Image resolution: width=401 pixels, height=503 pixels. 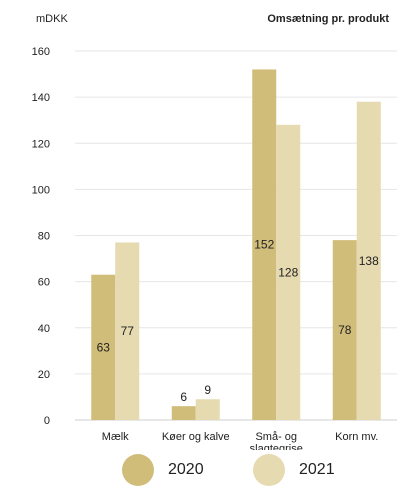 I want to click on y-tick-label-60: 60, so click(x=44, y=283).